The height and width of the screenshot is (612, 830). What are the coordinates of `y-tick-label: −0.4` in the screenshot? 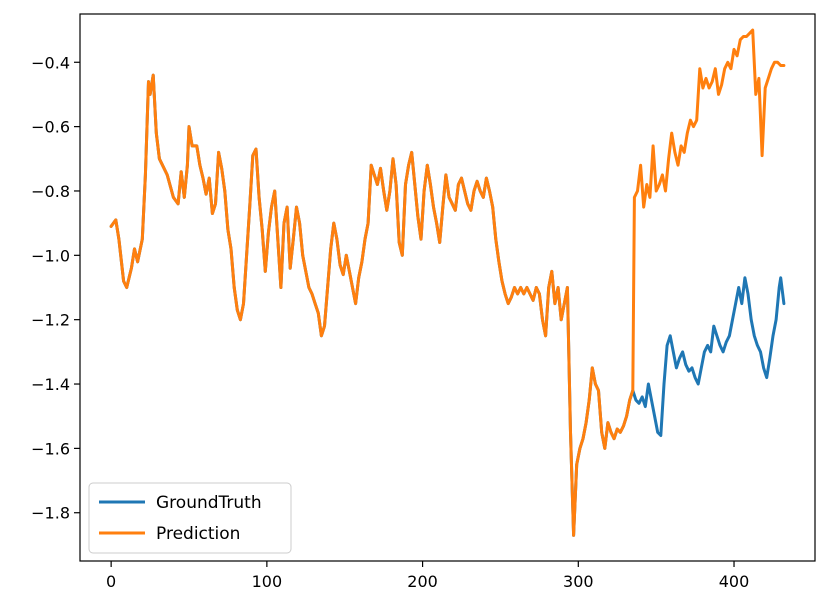 It's located at (50, 62).